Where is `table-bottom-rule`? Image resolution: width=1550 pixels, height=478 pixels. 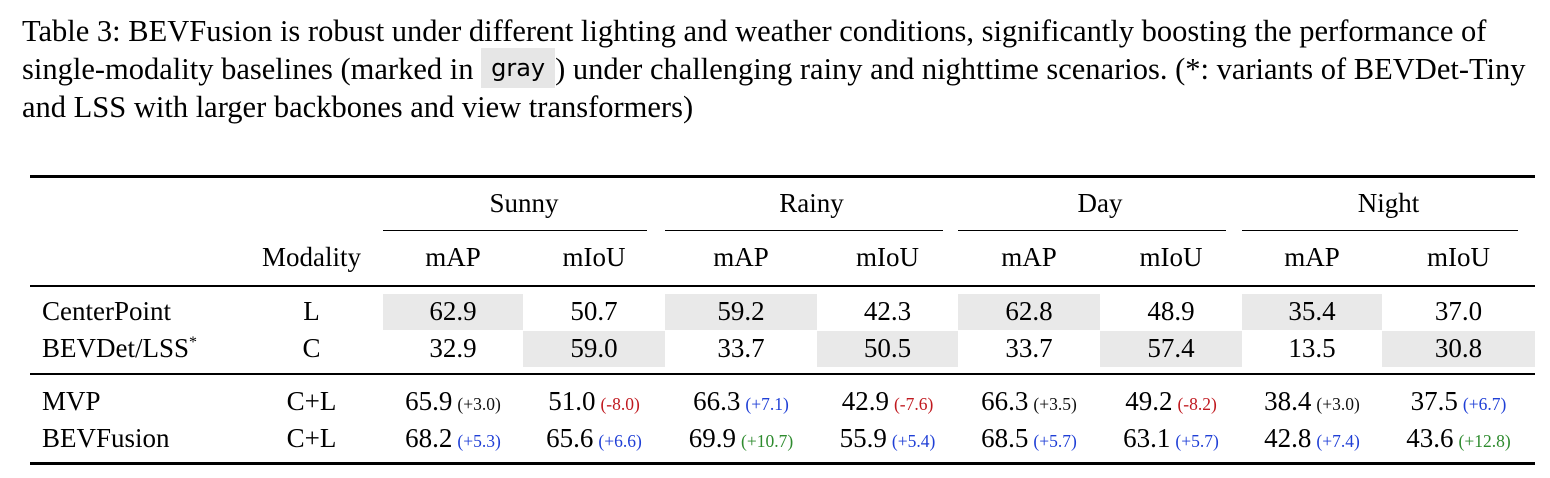 table-bottom-rule is located at coordinates (782, 463).